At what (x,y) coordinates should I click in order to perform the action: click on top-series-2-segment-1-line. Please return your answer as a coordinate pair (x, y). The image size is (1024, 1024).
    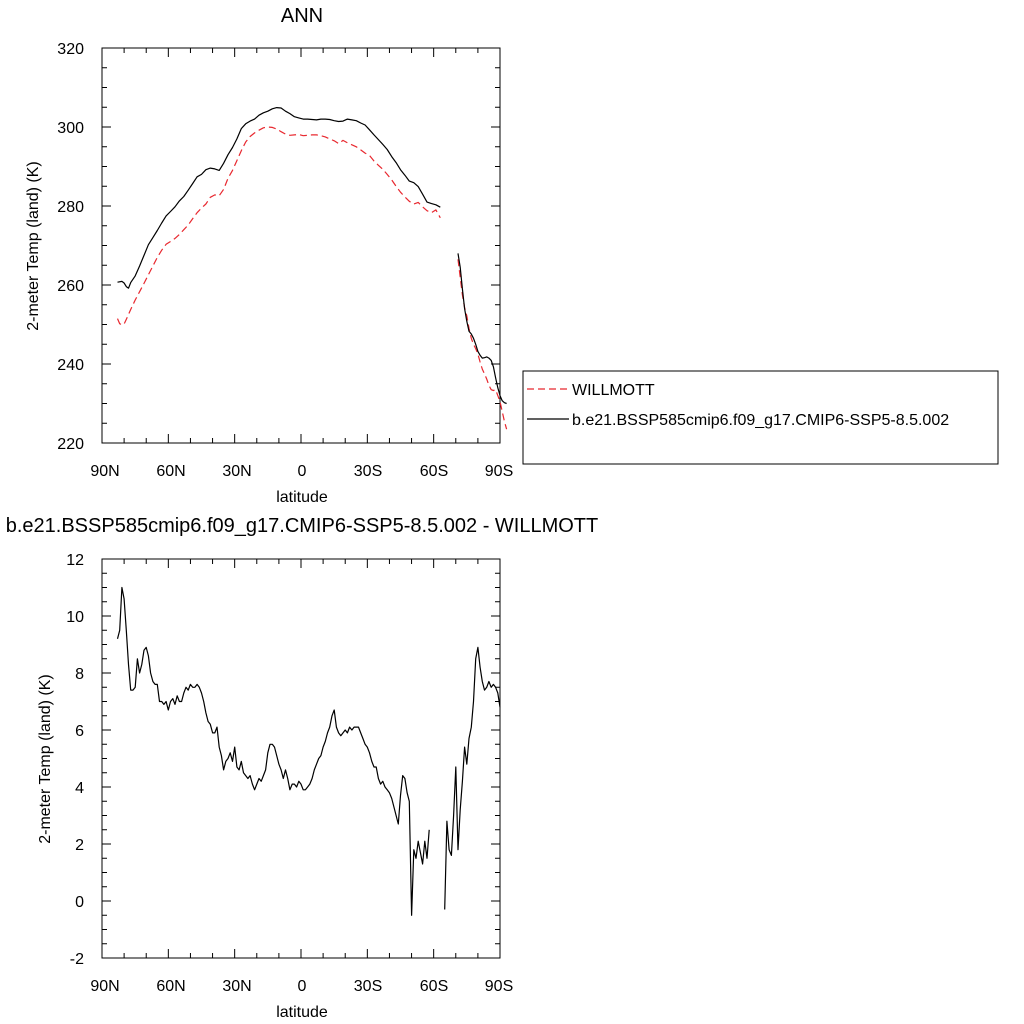
    Looking at the image, I should click on (279, 197).